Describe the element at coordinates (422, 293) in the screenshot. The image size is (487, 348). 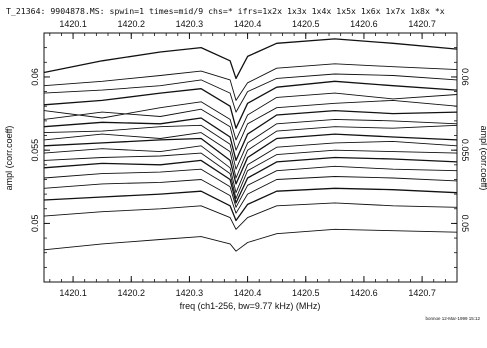
I see `x-tick-label: 1420.7` at that location.